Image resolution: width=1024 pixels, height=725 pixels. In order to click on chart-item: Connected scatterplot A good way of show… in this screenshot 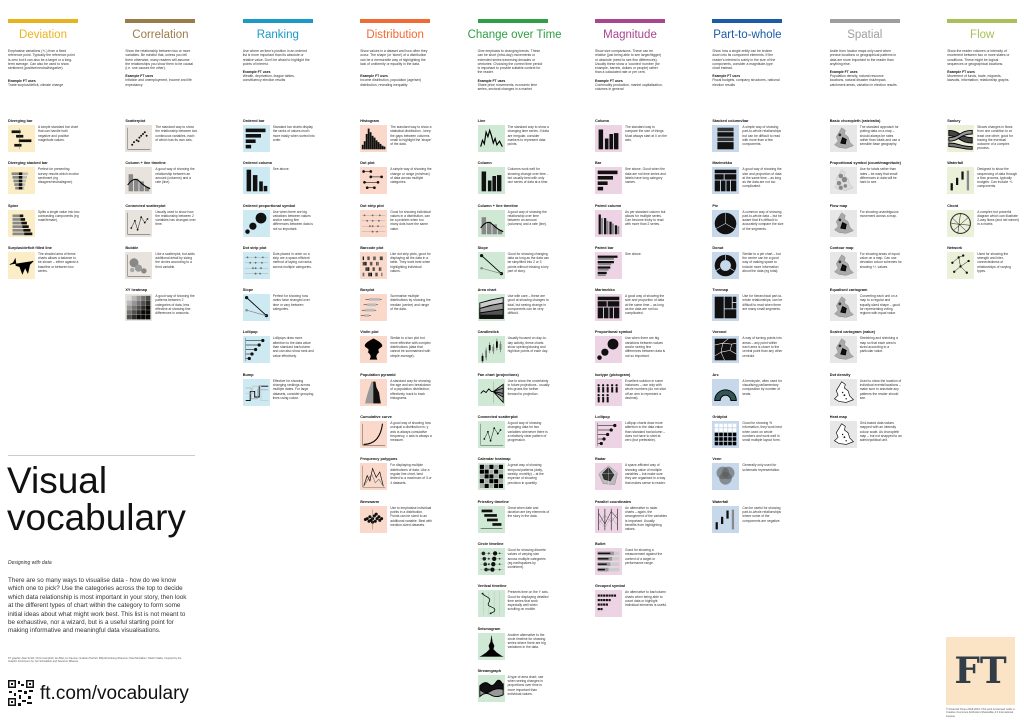, I will do `click(533, 436)`.